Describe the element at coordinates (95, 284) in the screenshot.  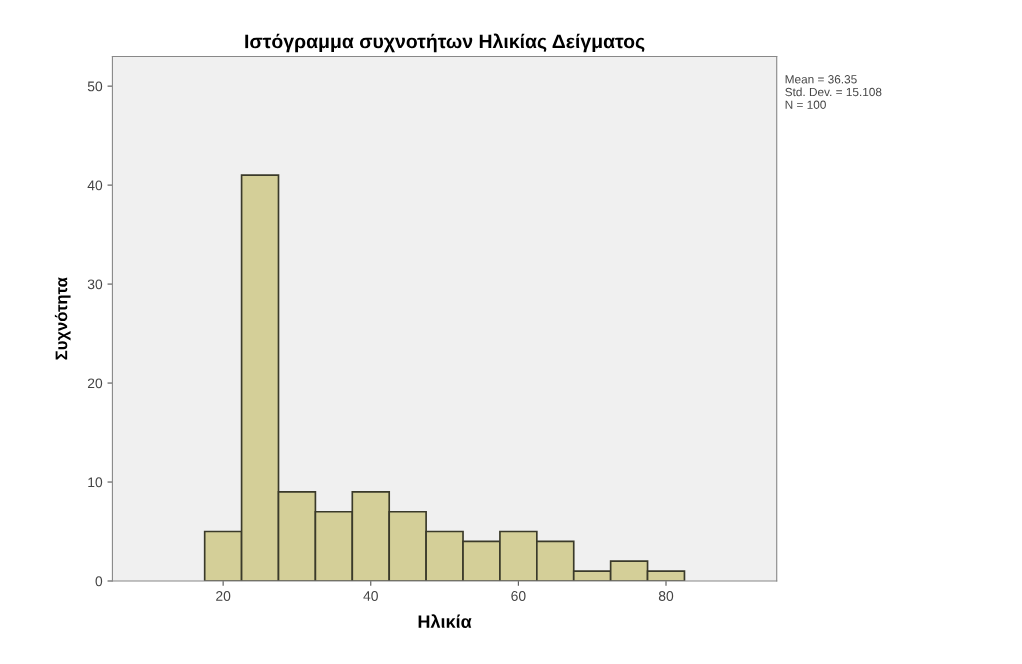
I see `y-tick-label: 30` at that location.